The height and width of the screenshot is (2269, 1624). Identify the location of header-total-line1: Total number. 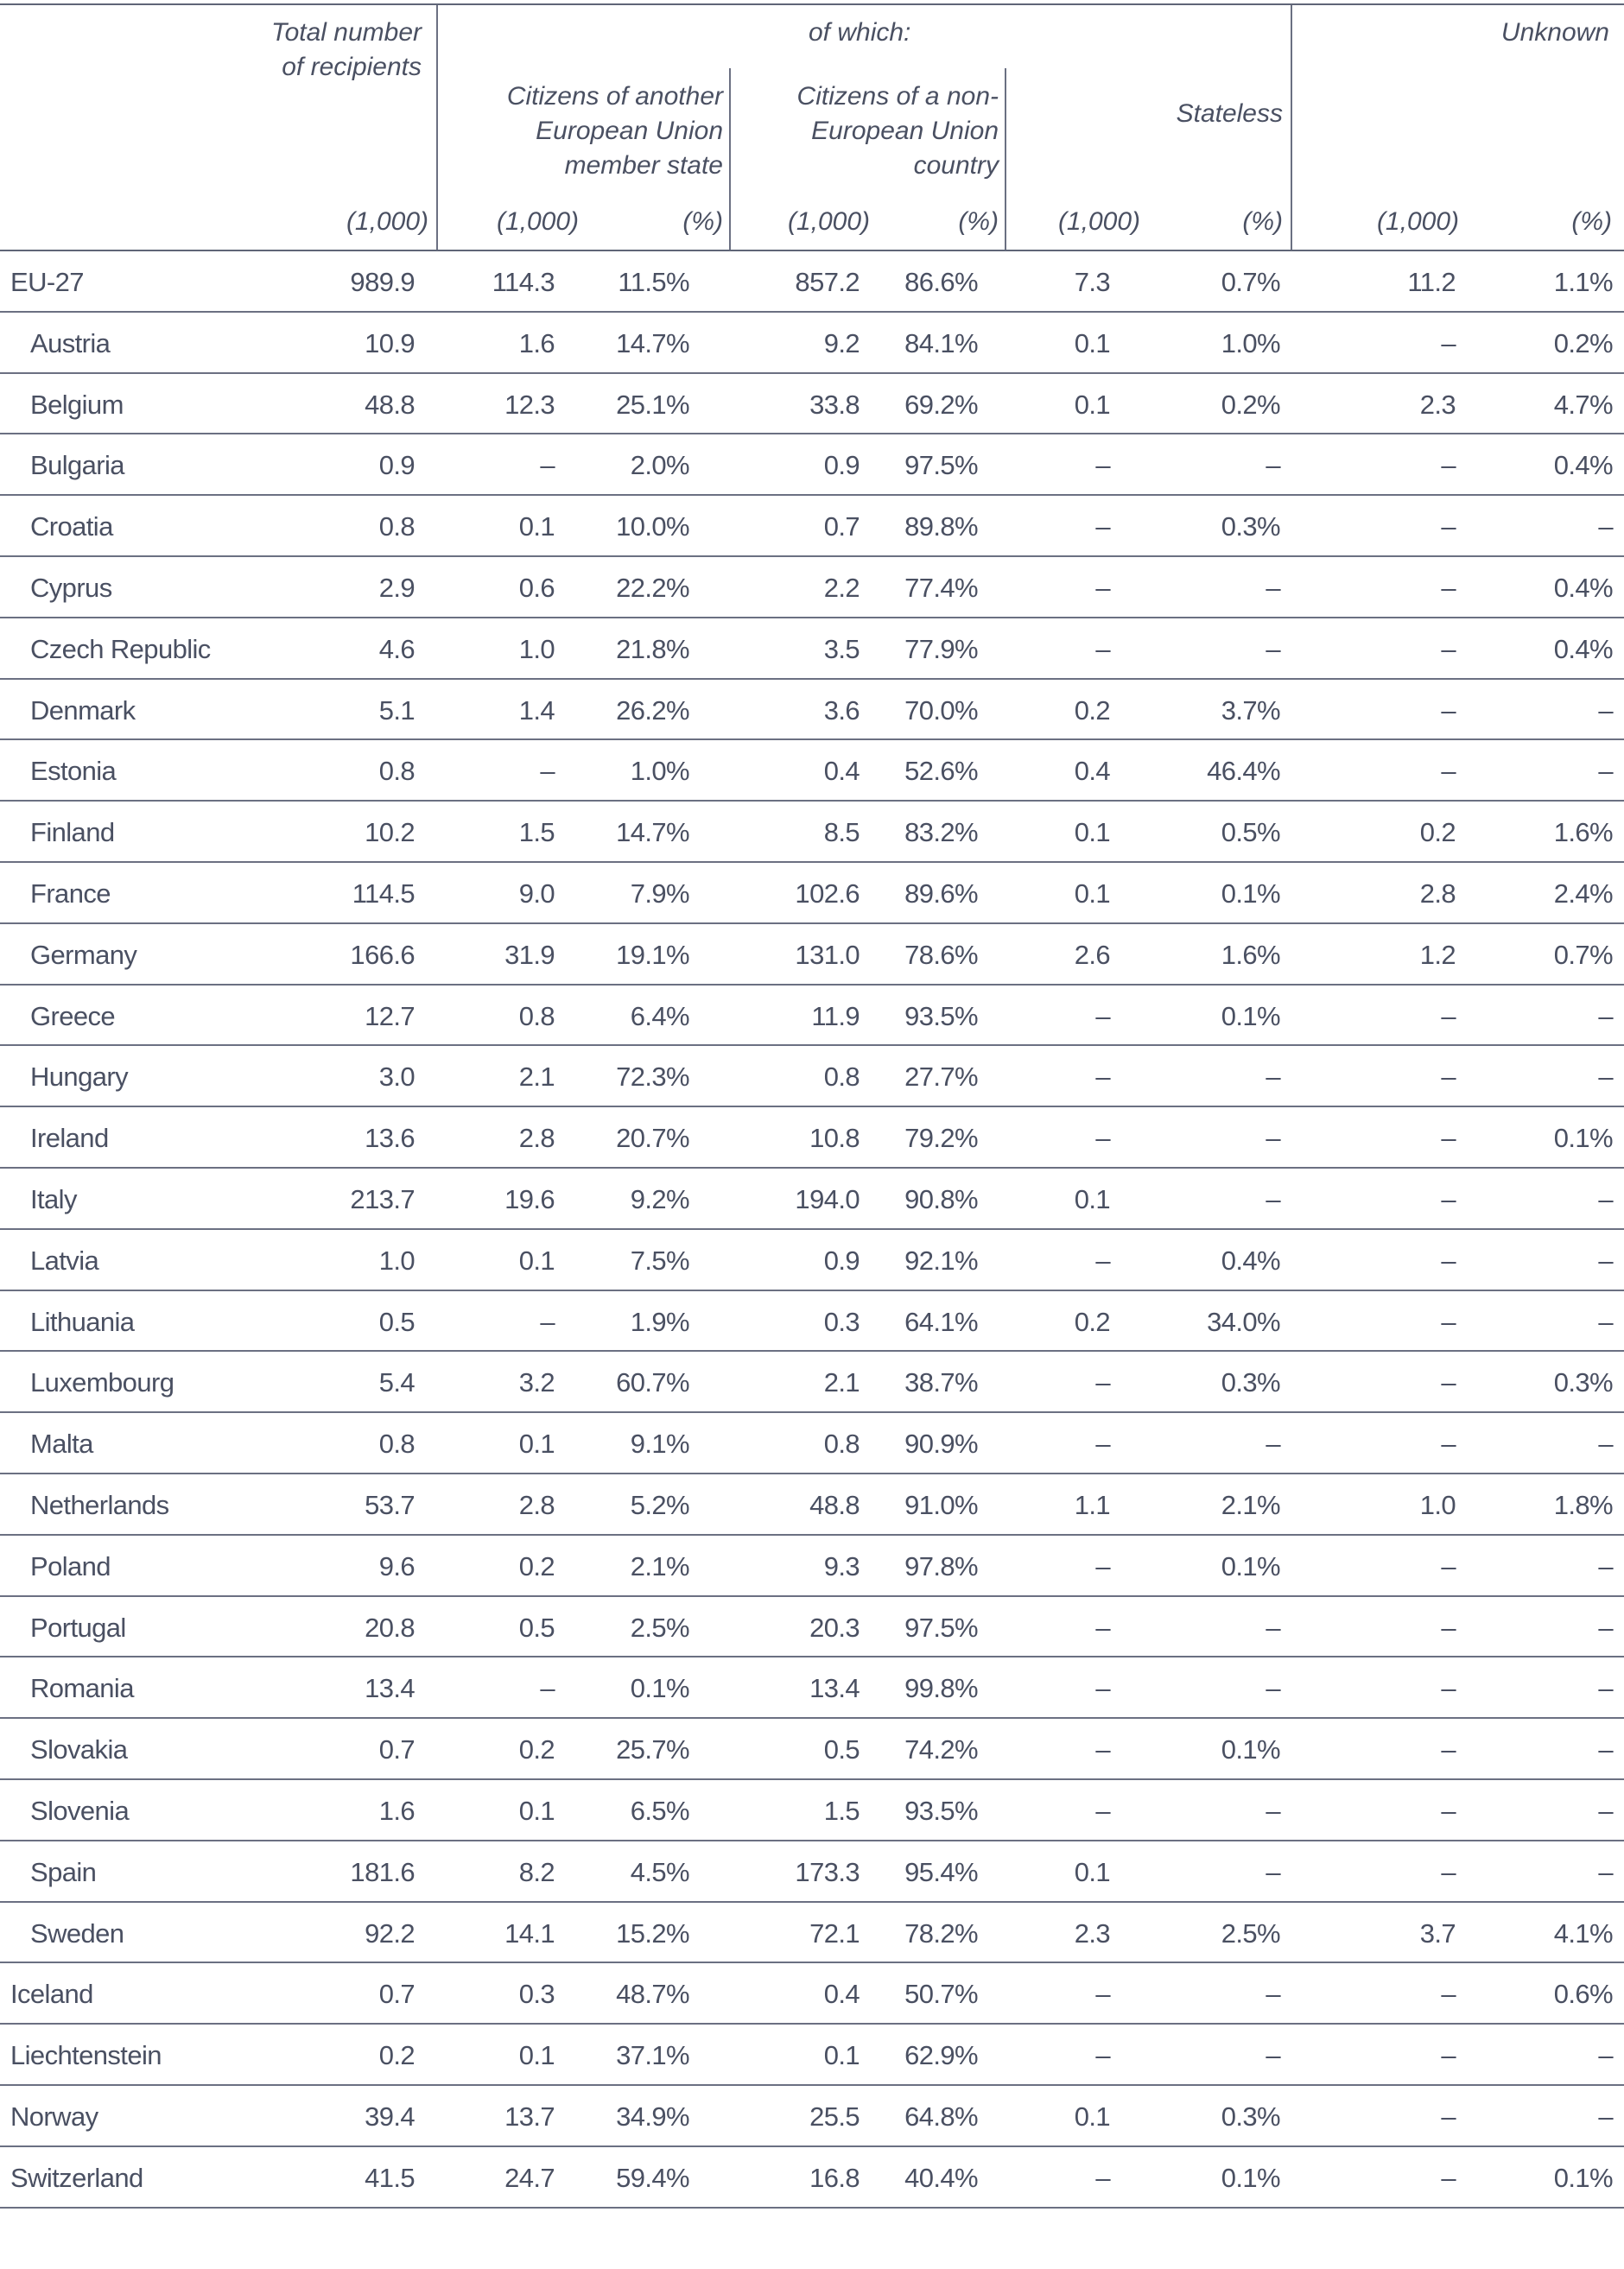
(347, 33).